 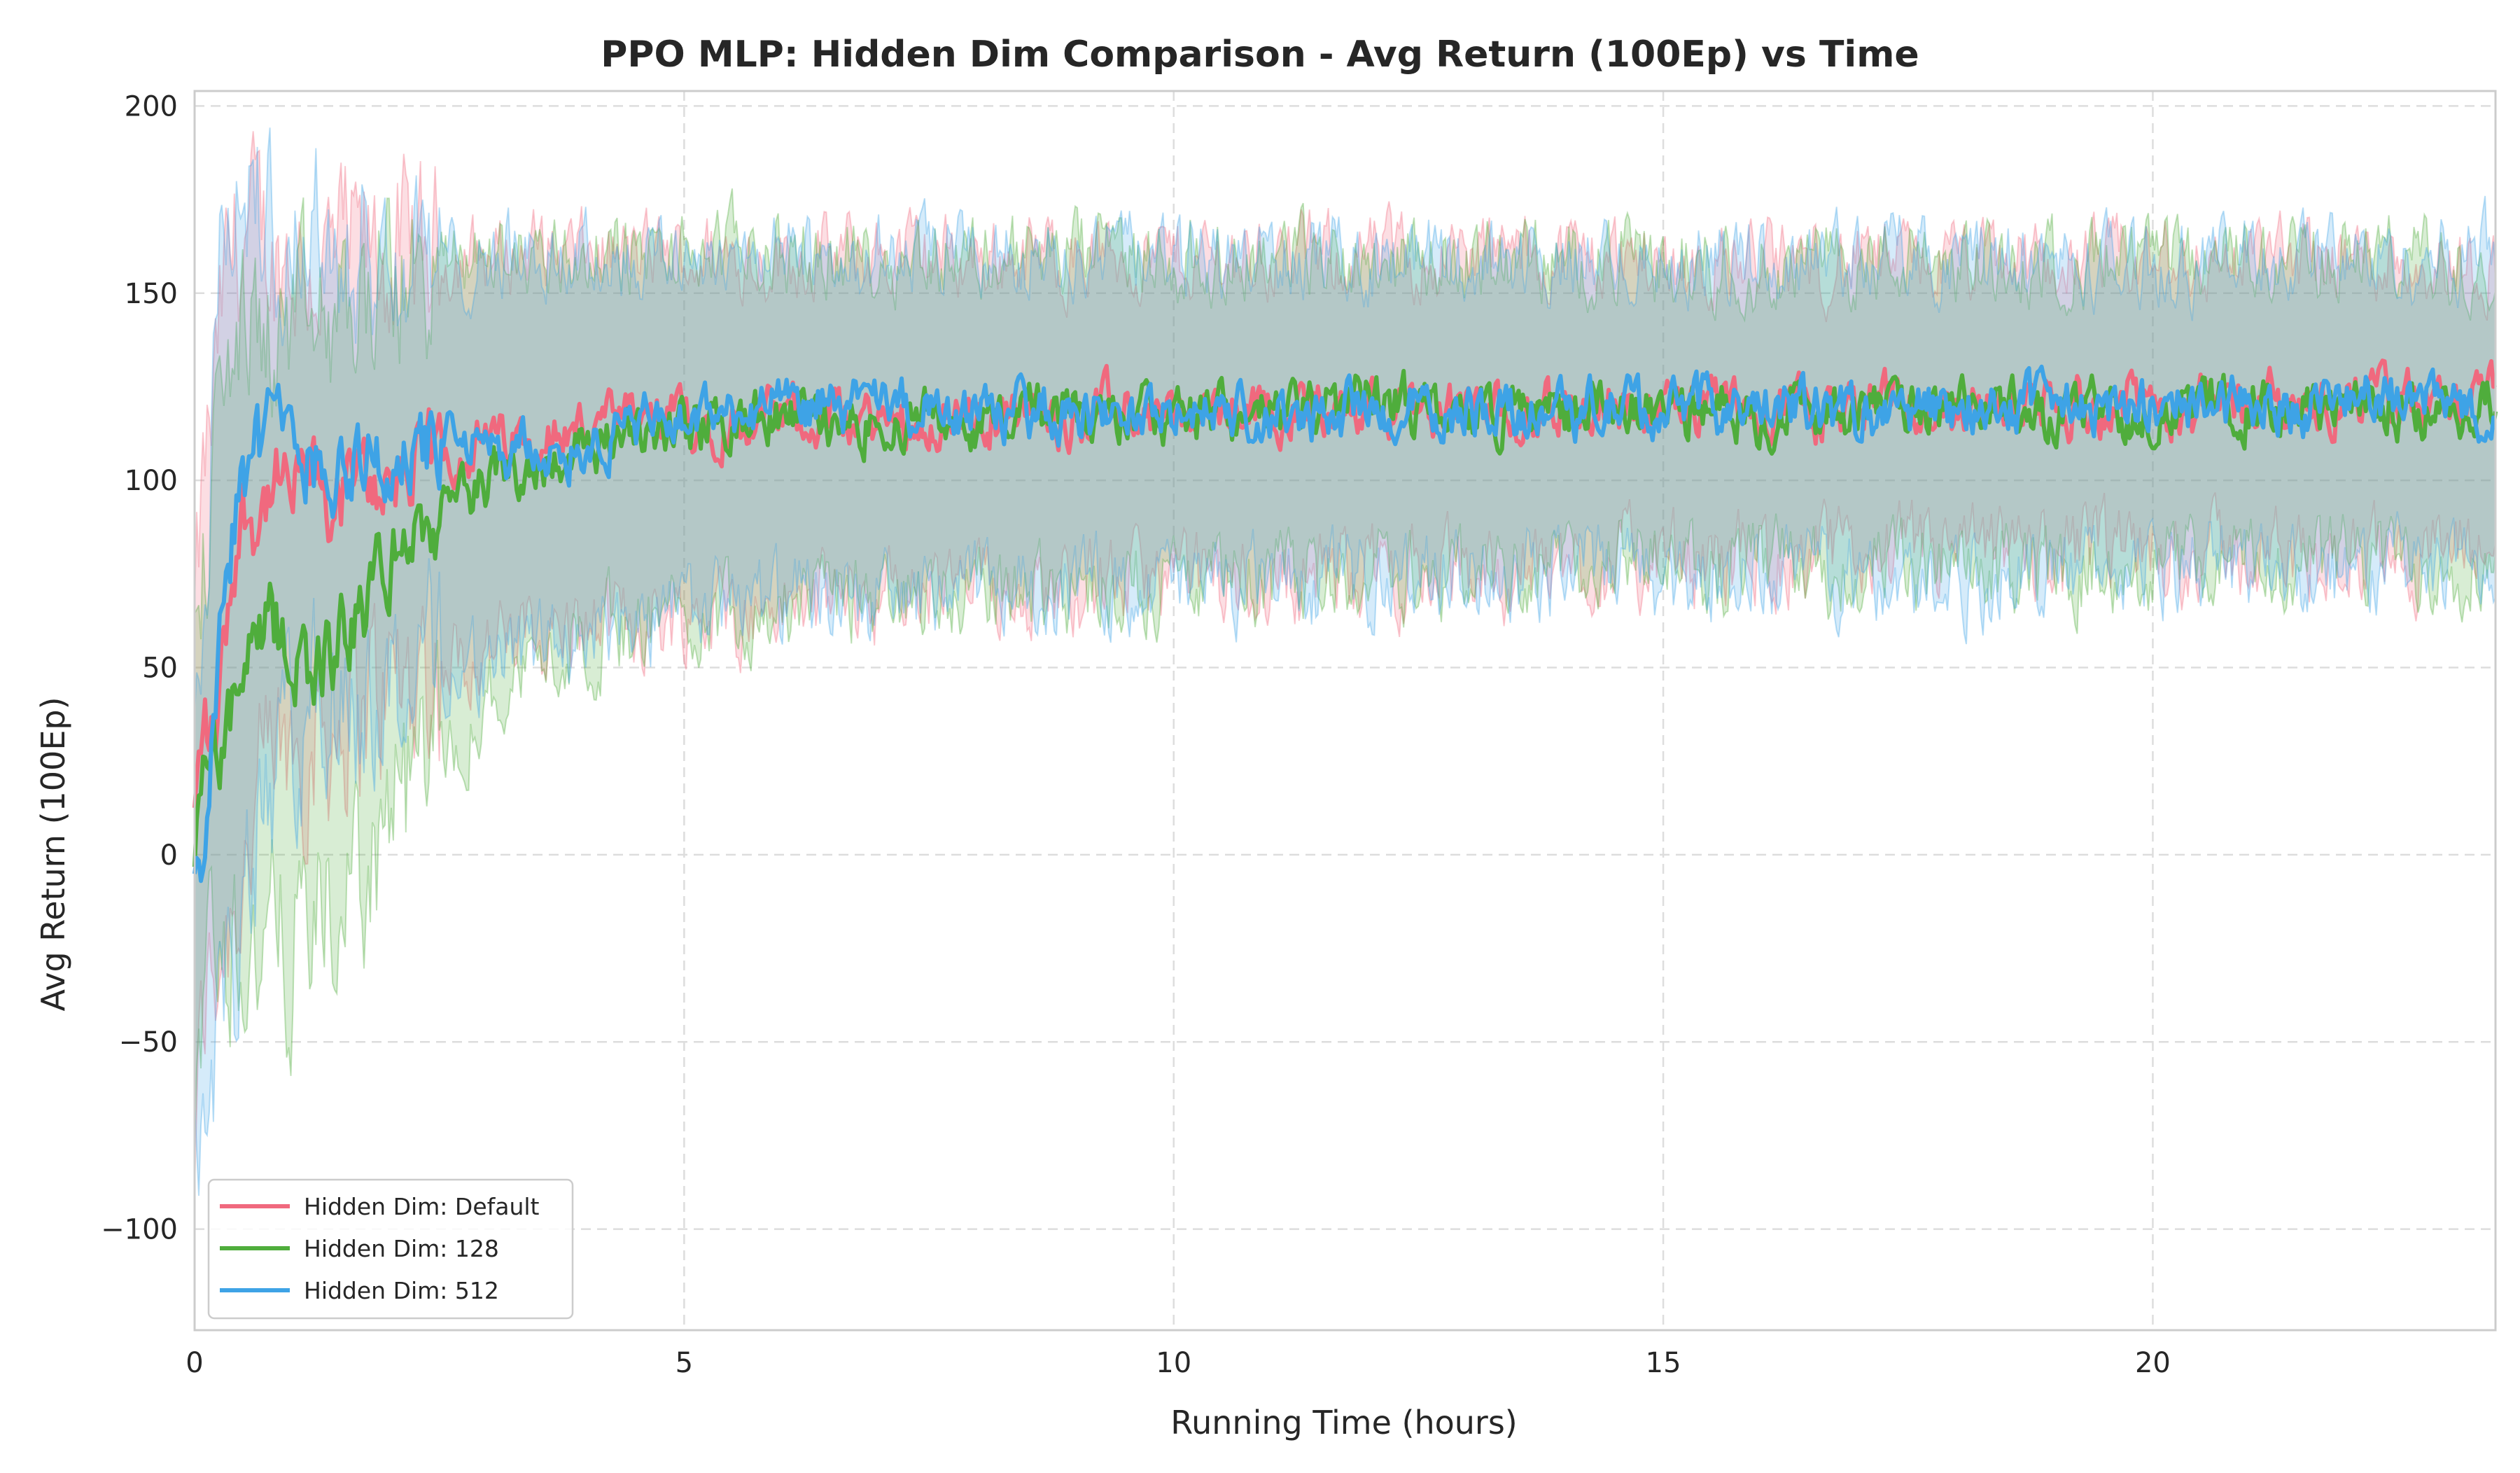 What do you see at coordinates (139, 1230) in the screenshot?
I see `y-tick-label: −100` at bounding box center [139, 1230].